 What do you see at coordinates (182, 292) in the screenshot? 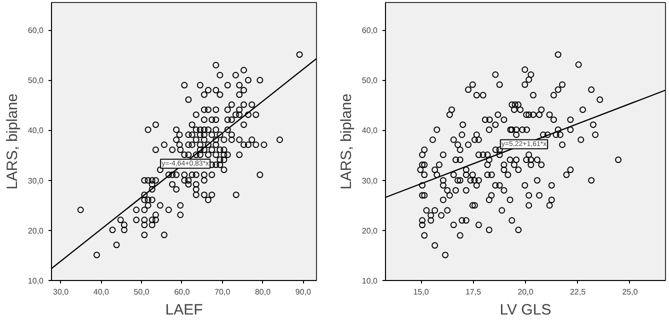
I see `x-tick-label: 60,0` at bounding box center [182, 292].